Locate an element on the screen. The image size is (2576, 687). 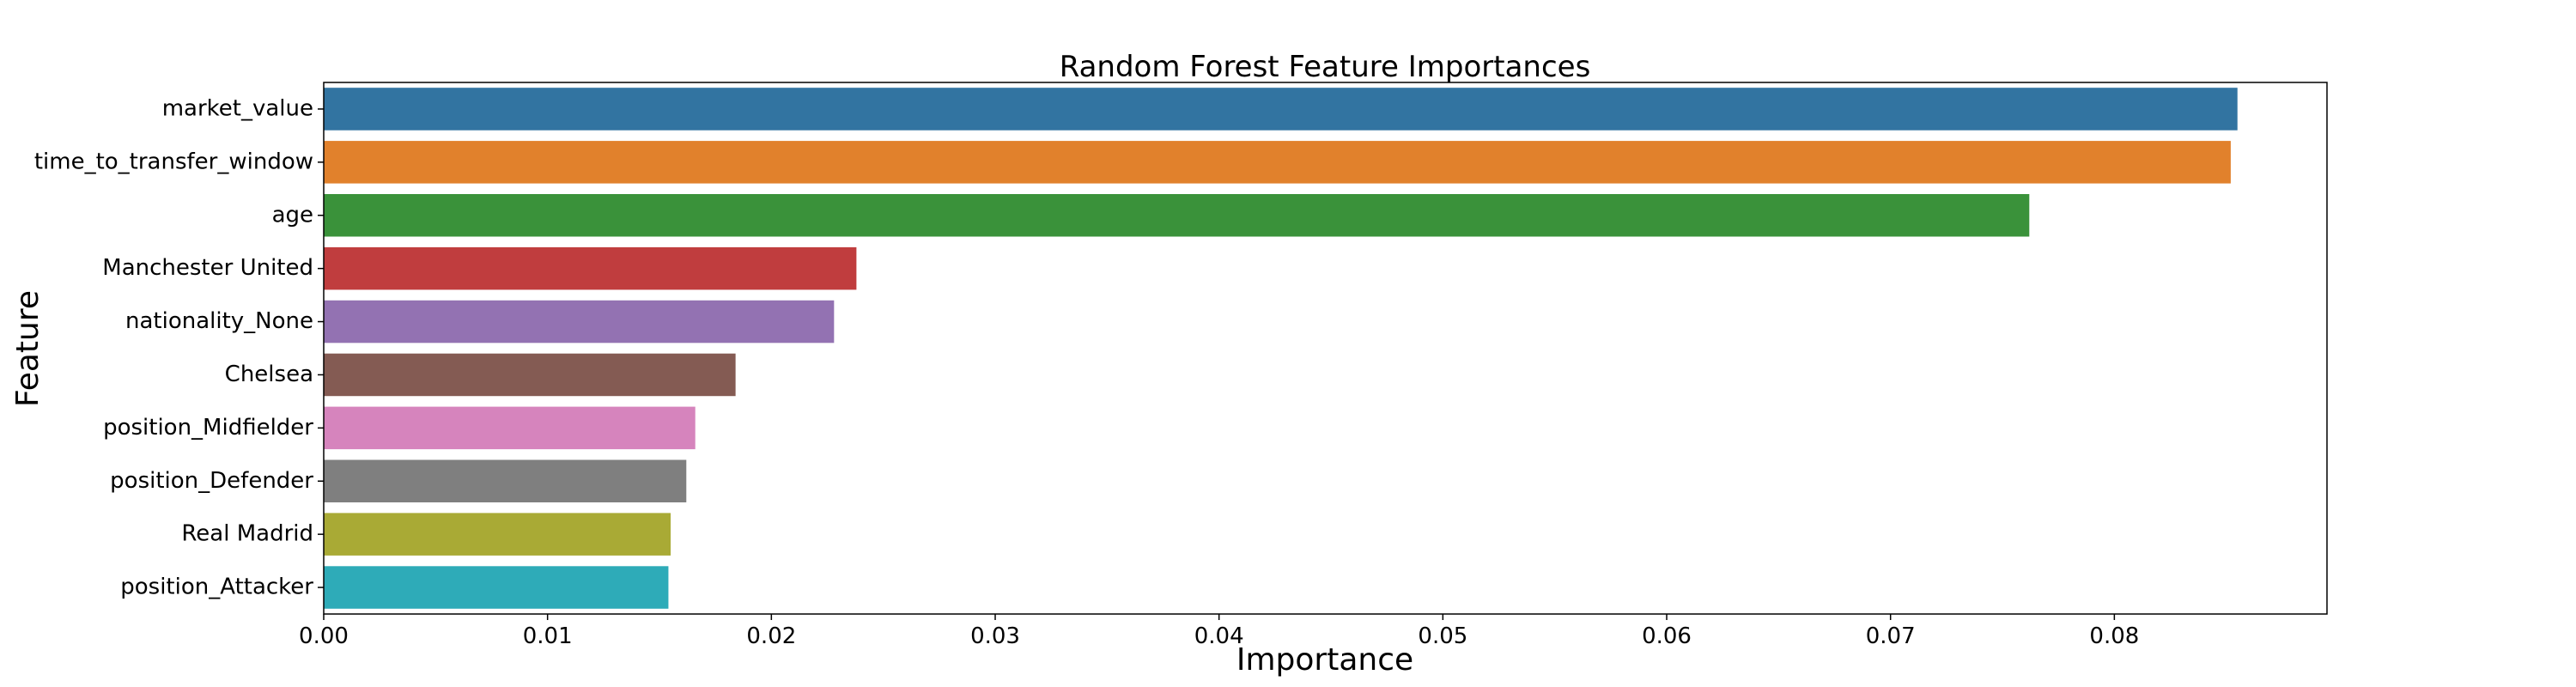
bar-real-madrid is located at coordinates (497, 534).